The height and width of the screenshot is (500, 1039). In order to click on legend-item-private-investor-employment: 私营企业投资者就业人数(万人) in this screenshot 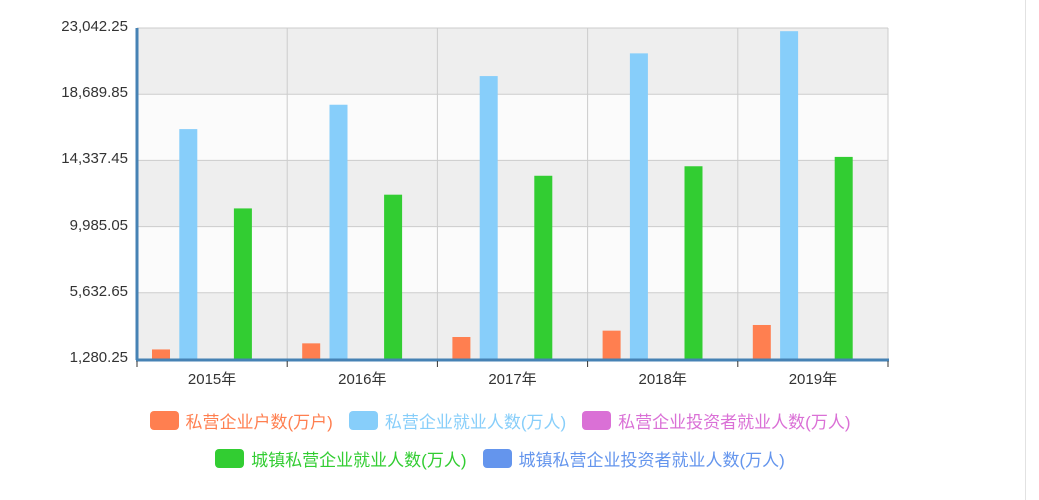, I will do `click(716, 420)`.